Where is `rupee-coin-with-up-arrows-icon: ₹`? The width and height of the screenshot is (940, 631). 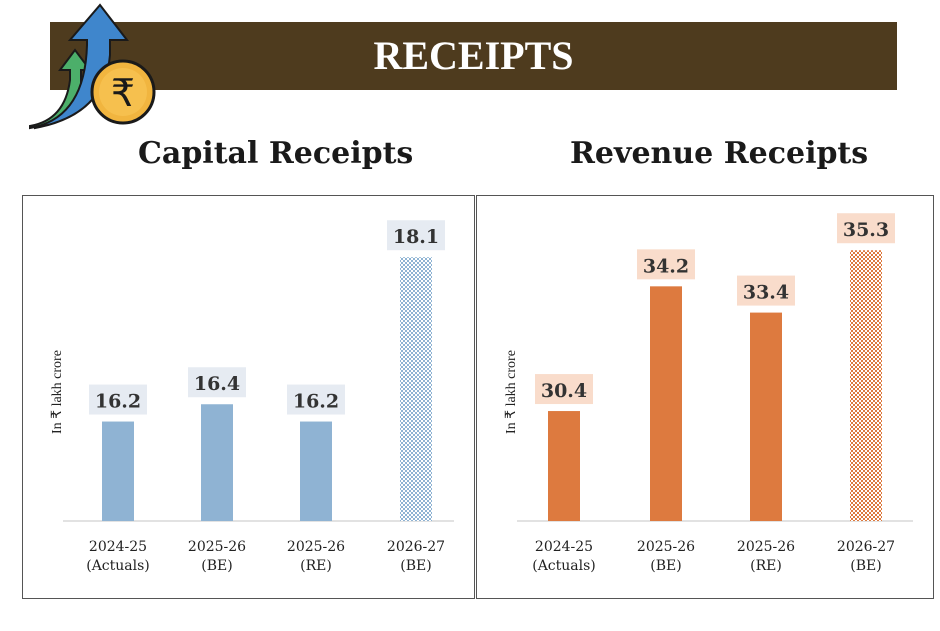 rupee-coin-with-up-arrows-icon: ₹ is located at coordinates (92, 66).